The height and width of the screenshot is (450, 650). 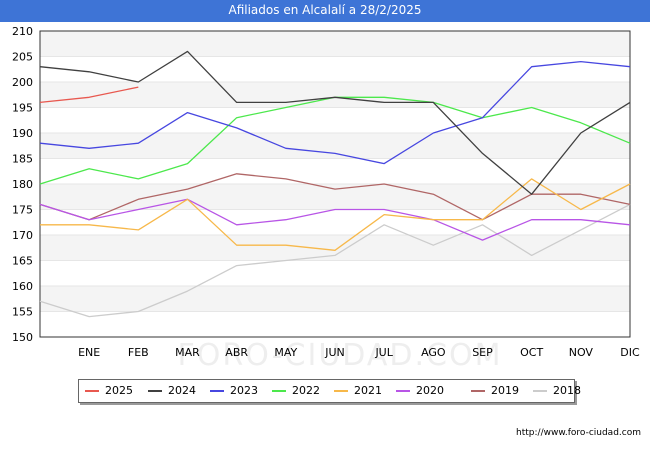 I want to click on legend-swatch-2018, so click(x=540, y=391).